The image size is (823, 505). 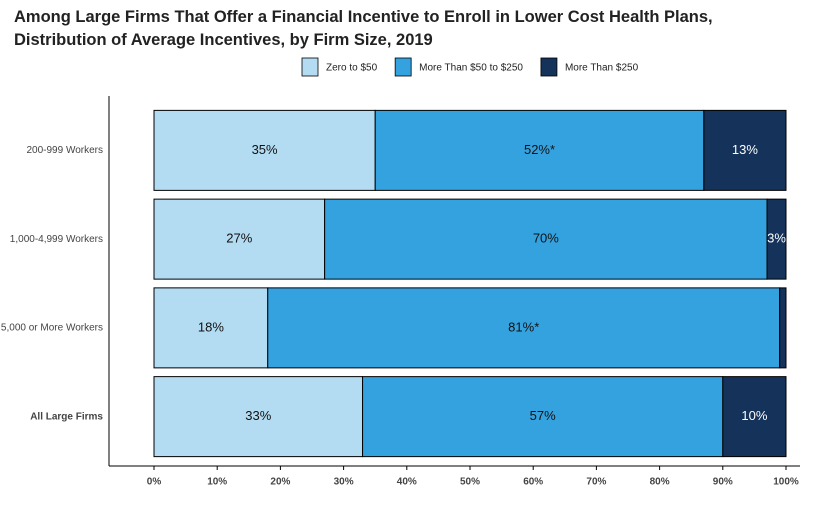 I want to click on x-tick-label: 0%, so click(x=154, y=482).